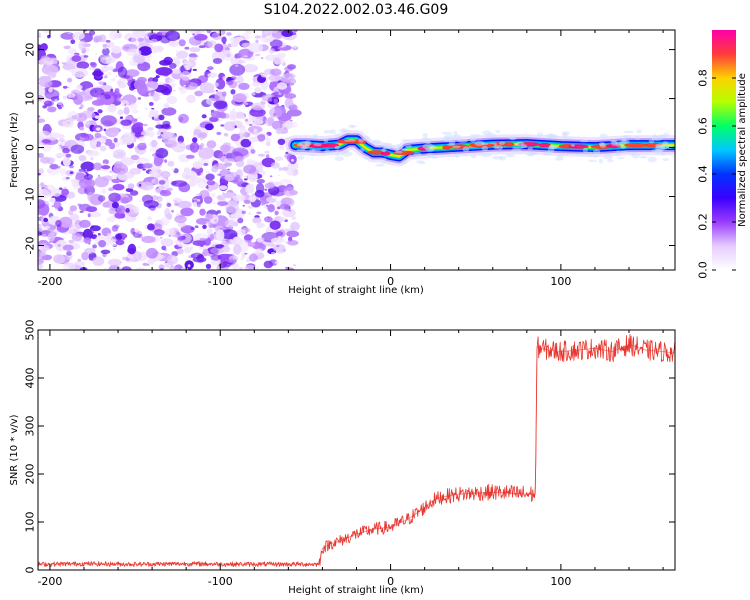 The height and width of the screenshot is (600, 750). Describe the element at coordinates (703, 222) in the screenshot. I see `colorbar-tick-label: 0.2` at that location.